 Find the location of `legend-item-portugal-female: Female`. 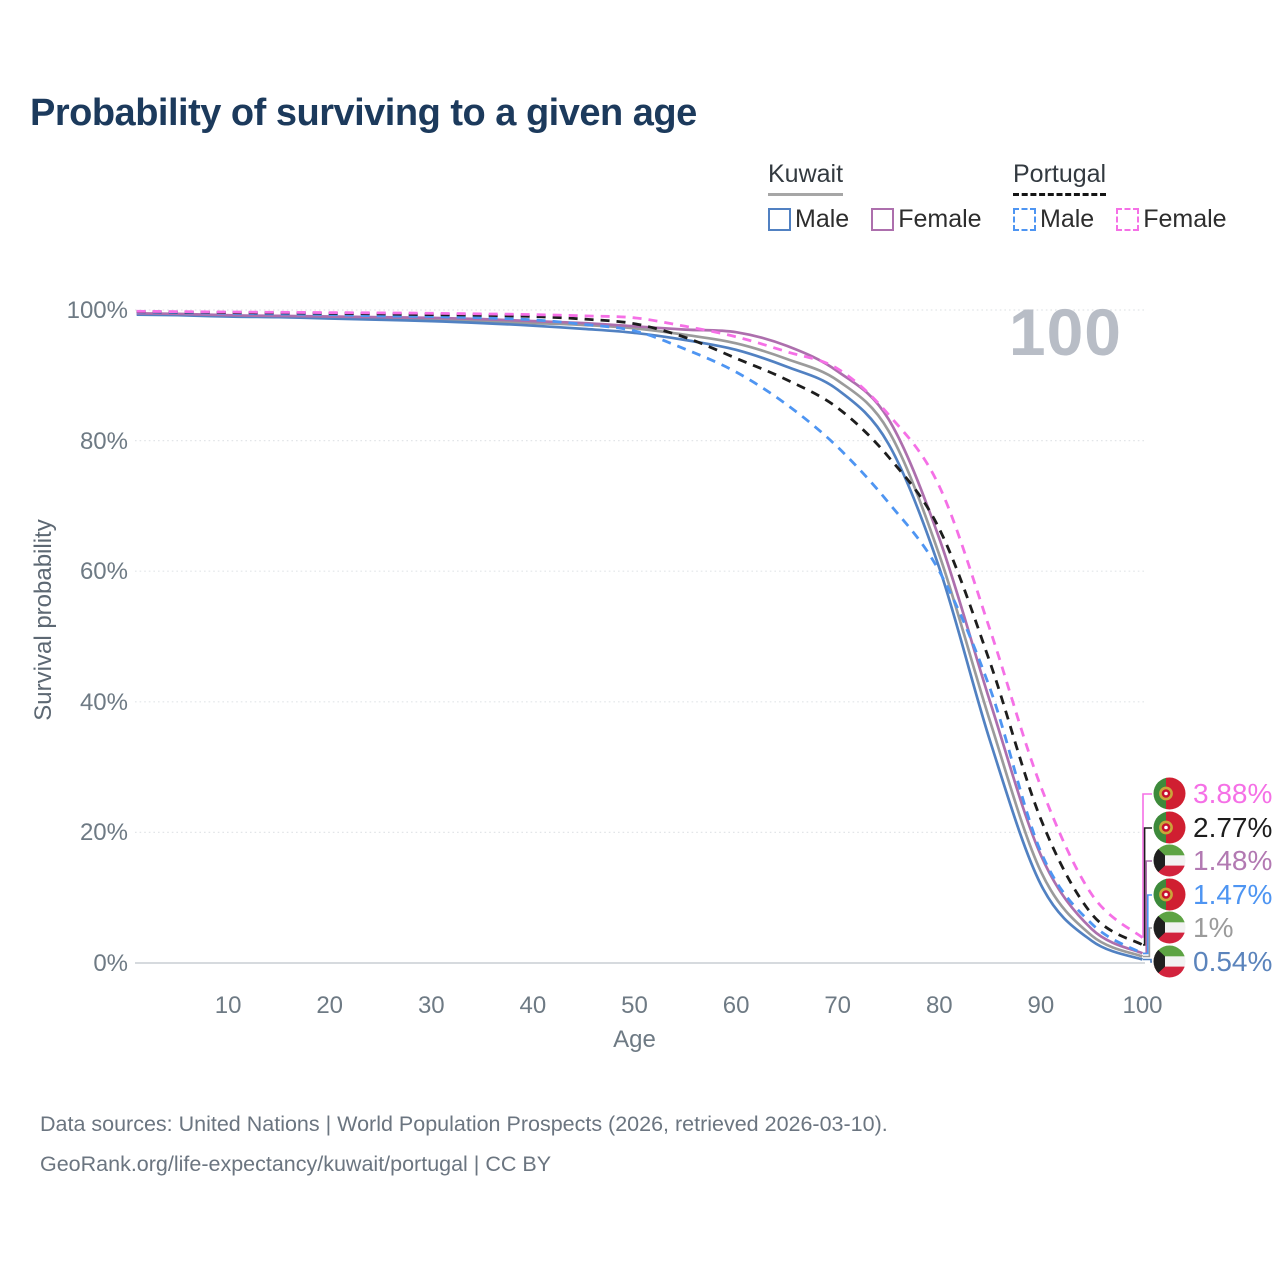

legend-item-portugal-female: Female is located at coordinates (1171, 219).